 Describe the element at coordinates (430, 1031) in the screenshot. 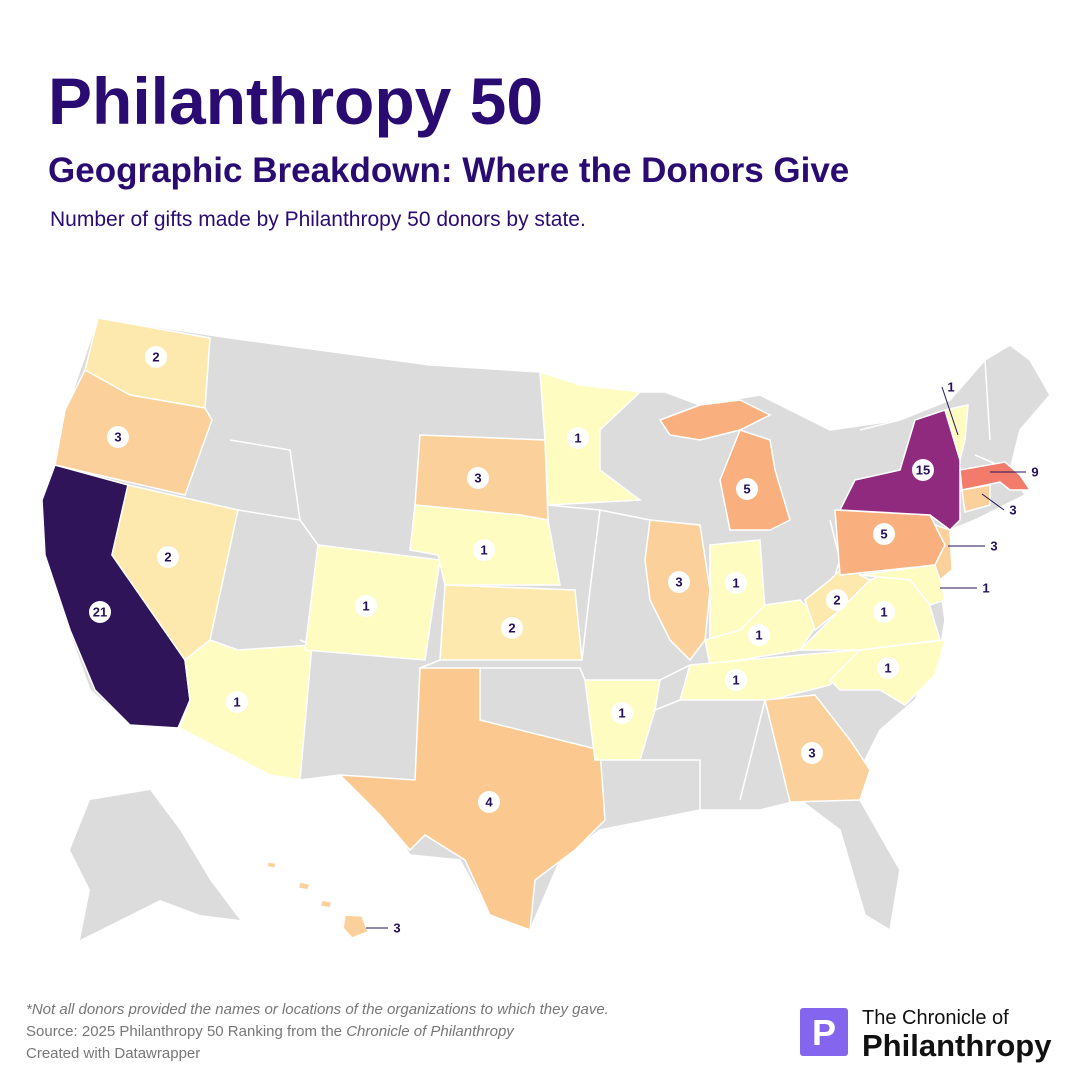

I see `source-publication: Chronicle of Philanthropy` at that location.